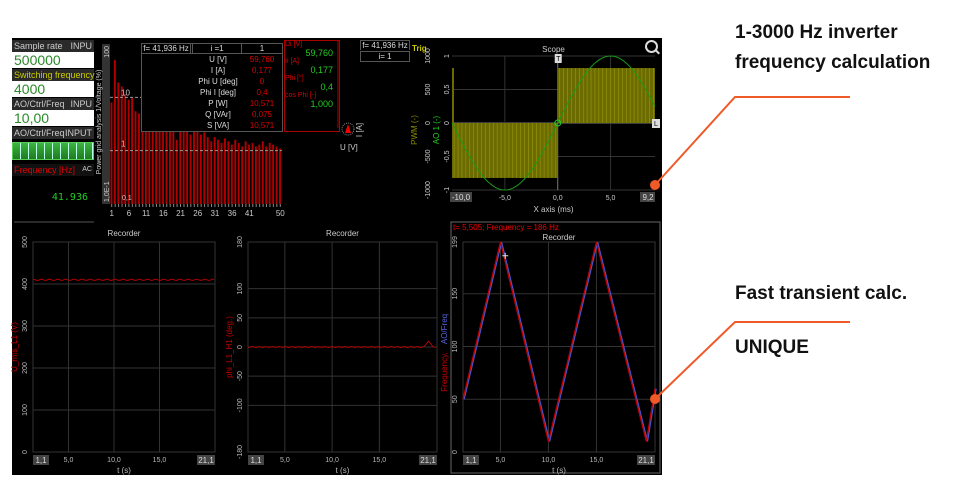  I want to click on ytick-label: 199, so click(455, 242).